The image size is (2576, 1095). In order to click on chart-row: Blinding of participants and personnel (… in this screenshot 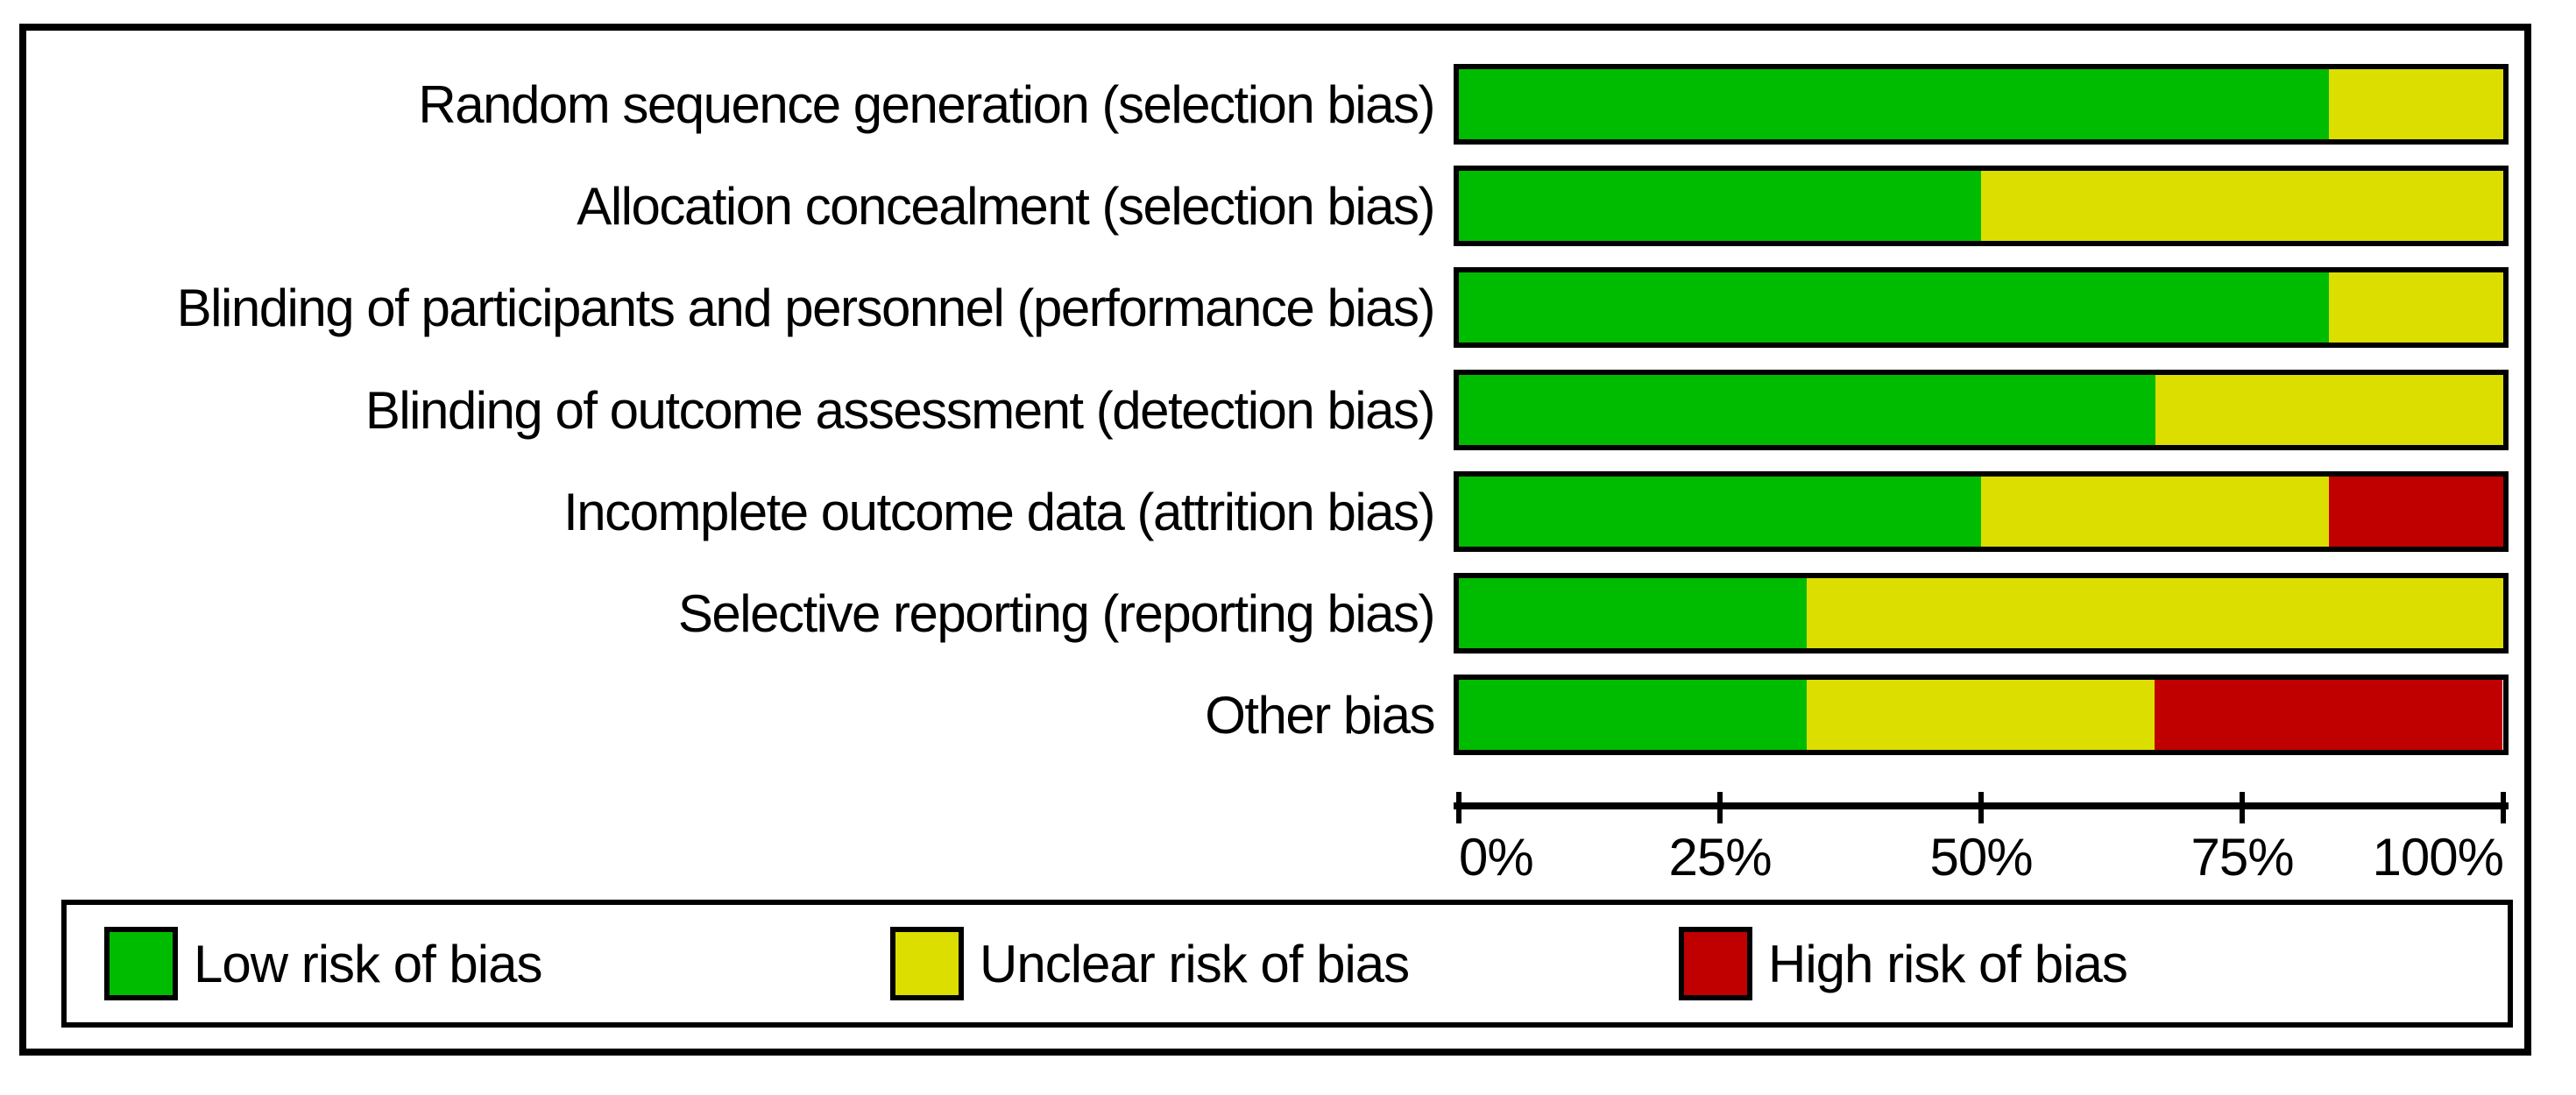, I will do `click(1288, 307)`.